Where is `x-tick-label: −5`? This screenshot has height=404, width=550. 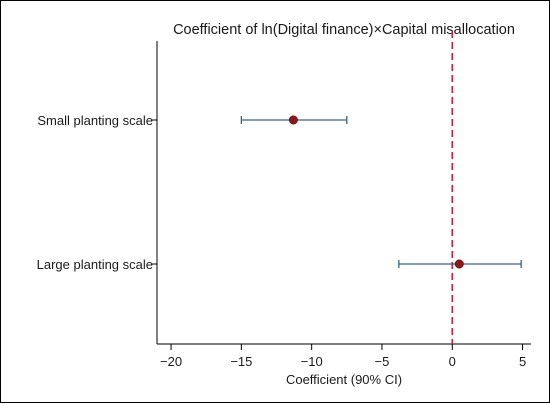
x-tick-label: −5 is located at coordinates (382, 361).